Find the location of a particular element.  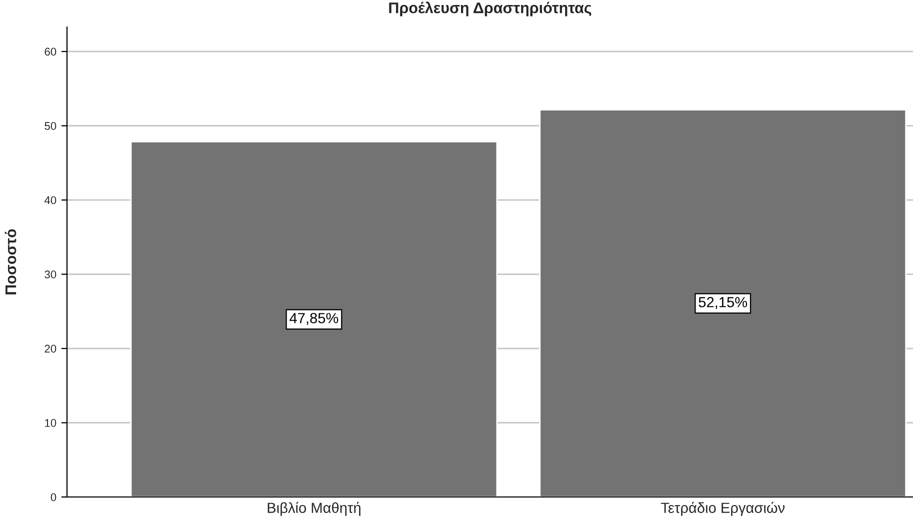

y-tick-label: 40 is located at coordinates (50, 200).